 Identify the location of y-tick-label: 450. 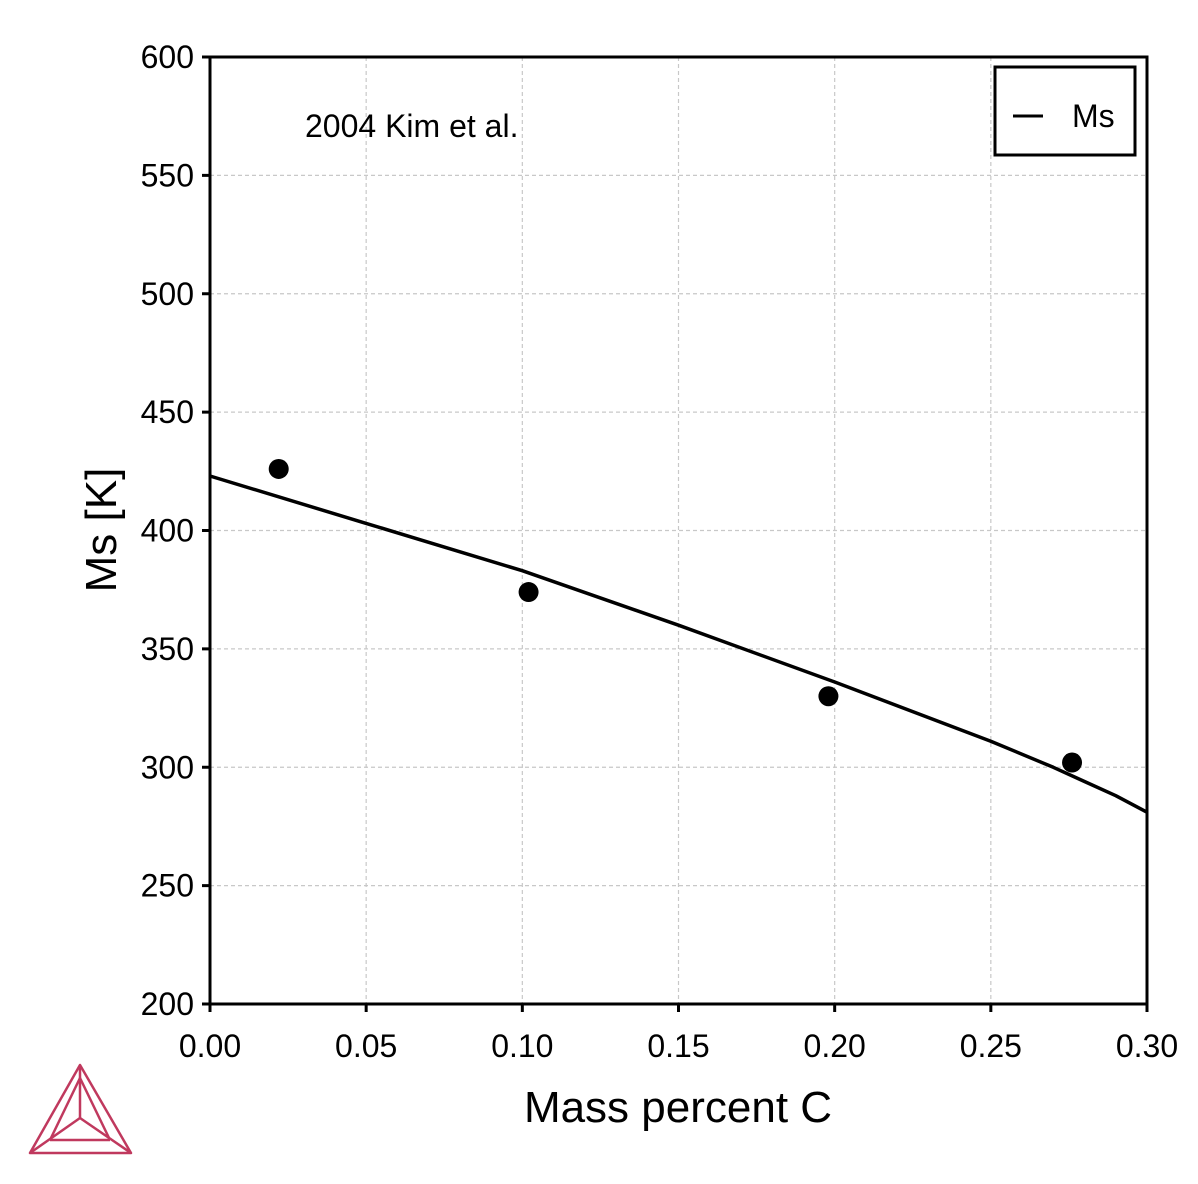
(167, 412).